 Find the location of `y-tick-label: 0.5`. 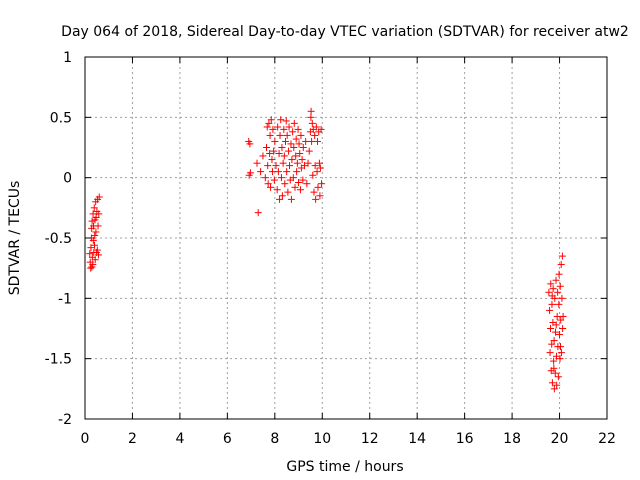

y-tick-label: 0.5 is located at coordinates (61, 118).